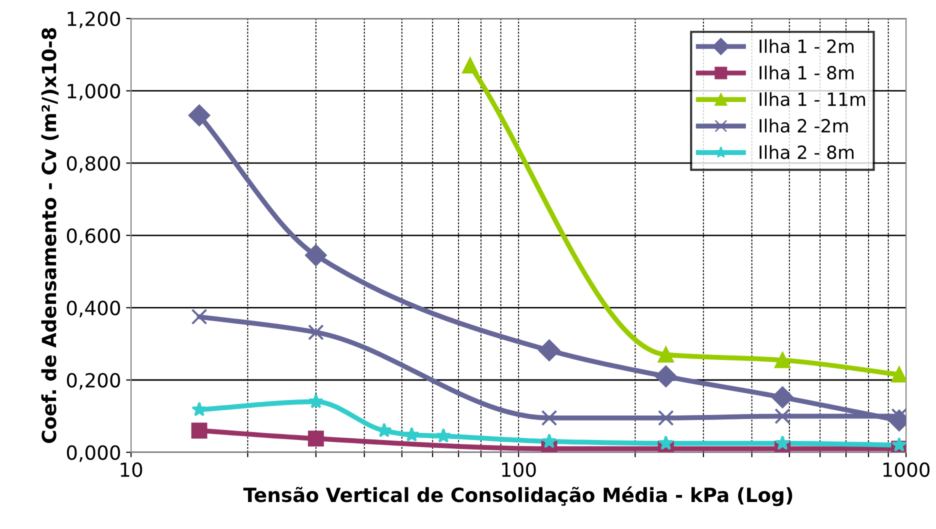  What do you see at coordinates (93, 381) in the screenshot?
I see `y-tick-label: 0,200` at bounding box center [93, 381].